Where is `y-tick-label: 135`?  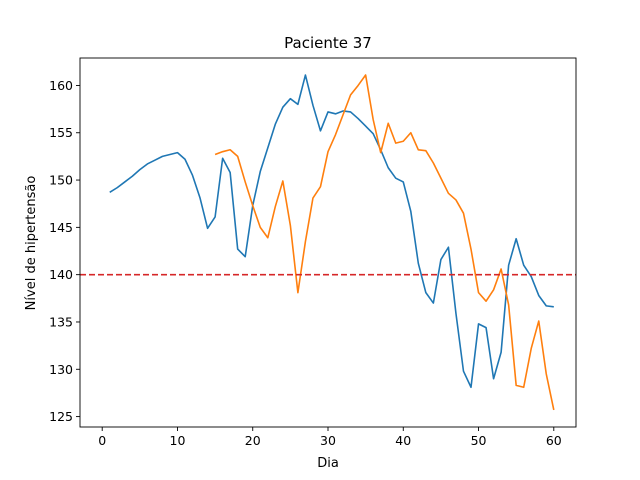 y-tick-label: 135 is located at coordinates (61, 321).